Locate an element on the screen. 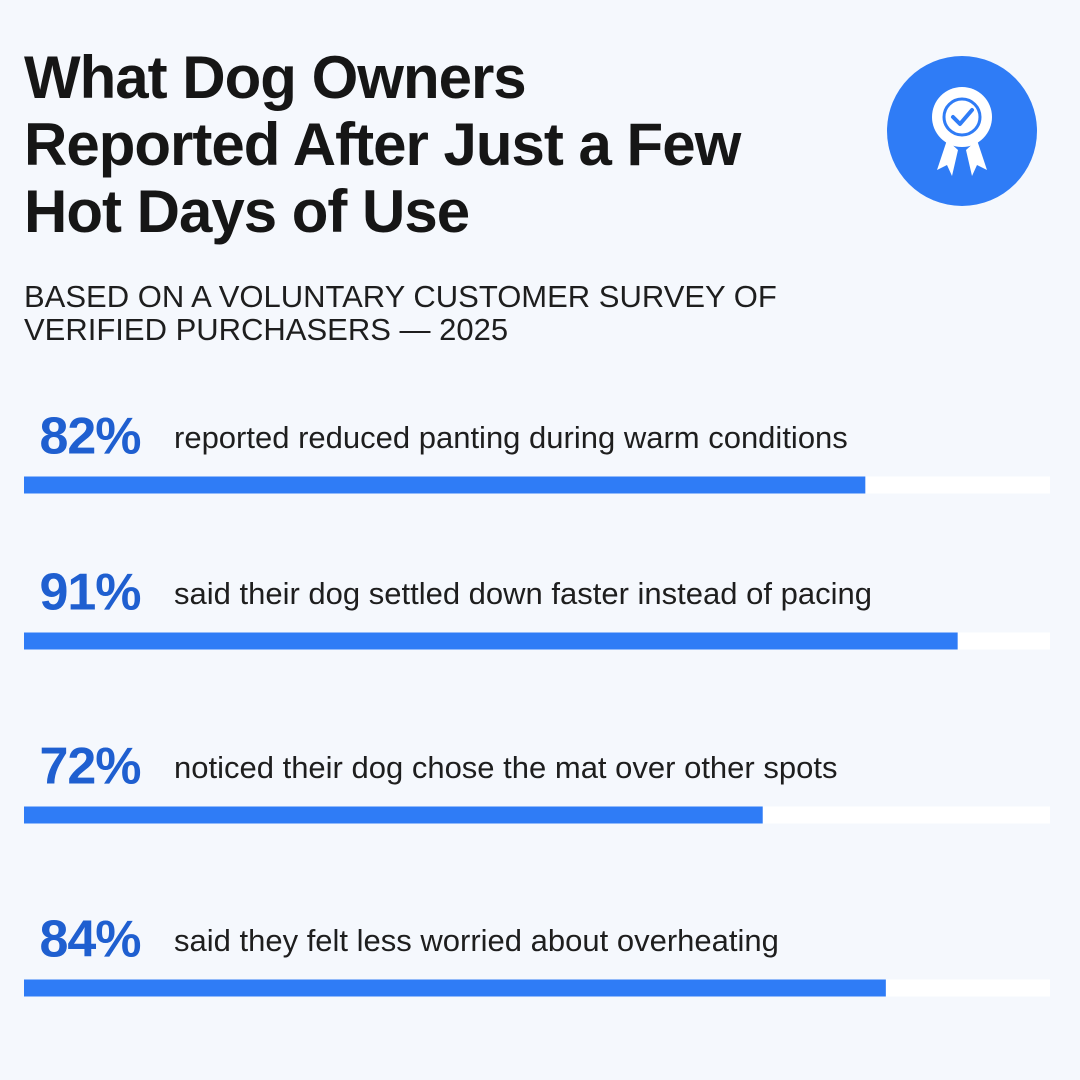  value-label: 91% is located at coordinates (89, 593).